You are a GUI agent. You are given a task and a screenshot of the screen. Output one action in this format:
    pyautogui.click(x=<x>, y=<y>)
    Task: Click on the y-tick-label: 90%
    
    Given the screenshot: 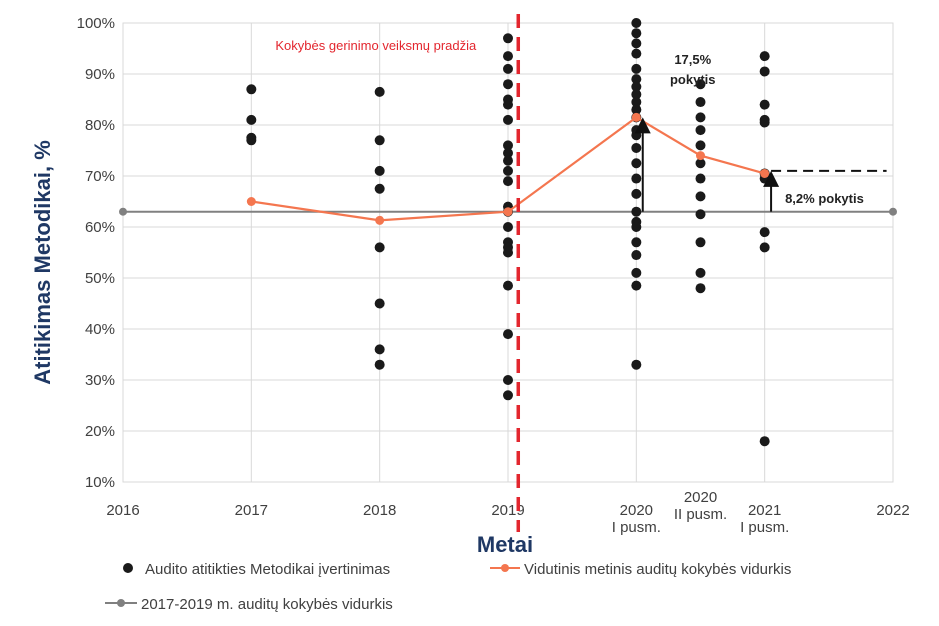 What is the action you would take?
    pyautogui.click(x=100, y=74)
    